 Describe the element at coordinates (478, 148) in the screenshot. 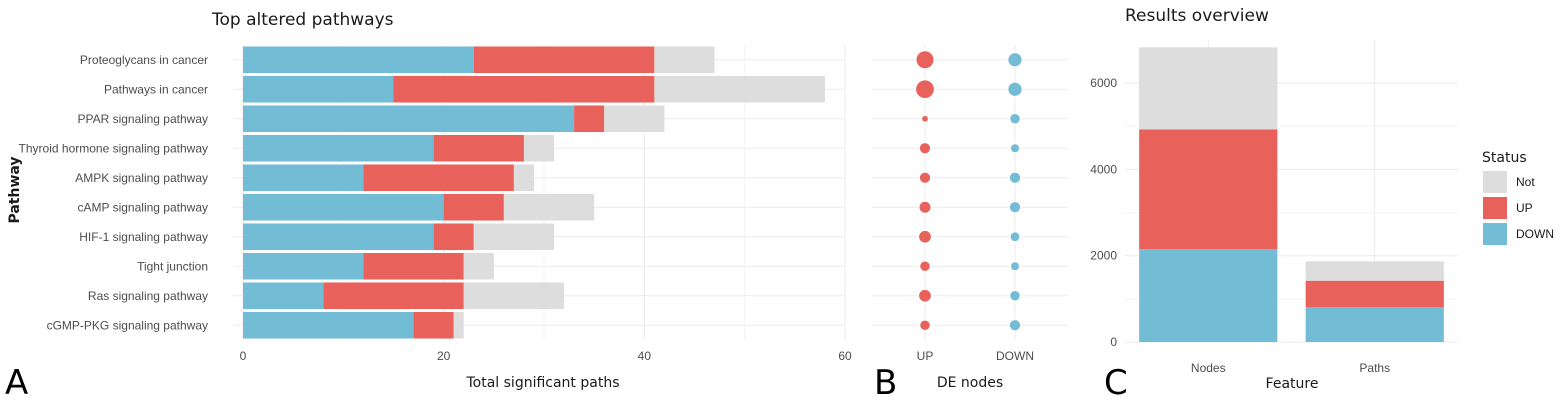

I see `bar-up-thyroid-hormone-signaling-pathway` at that location.